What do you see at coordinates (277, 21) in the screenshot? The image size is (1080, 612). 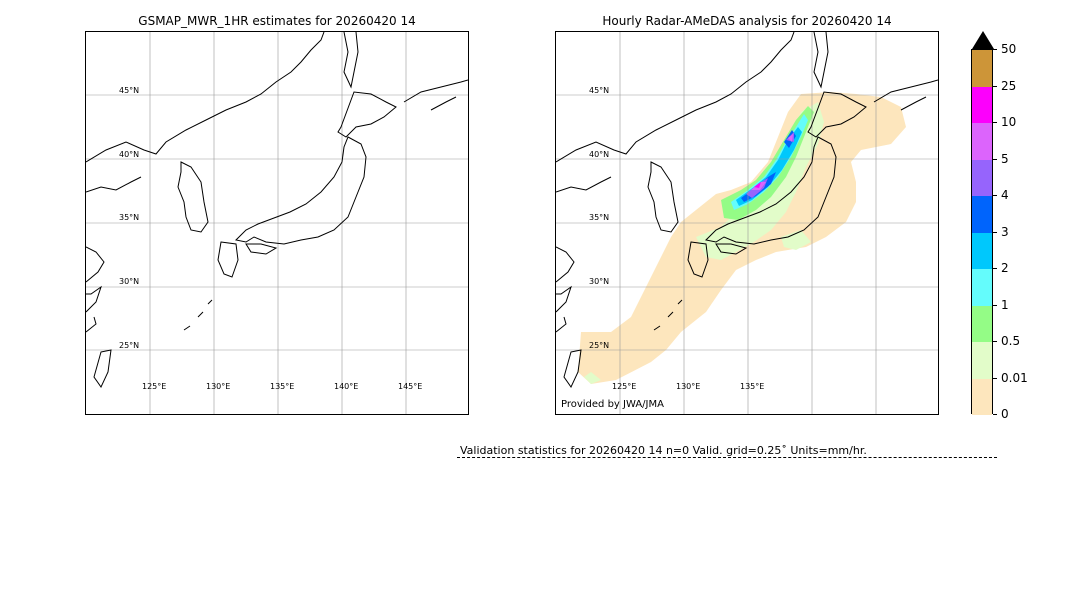 I see `left-panel-title: GSMAP_MWR_1HR estimates for 20260420 14` at bounding box center [277, 21].